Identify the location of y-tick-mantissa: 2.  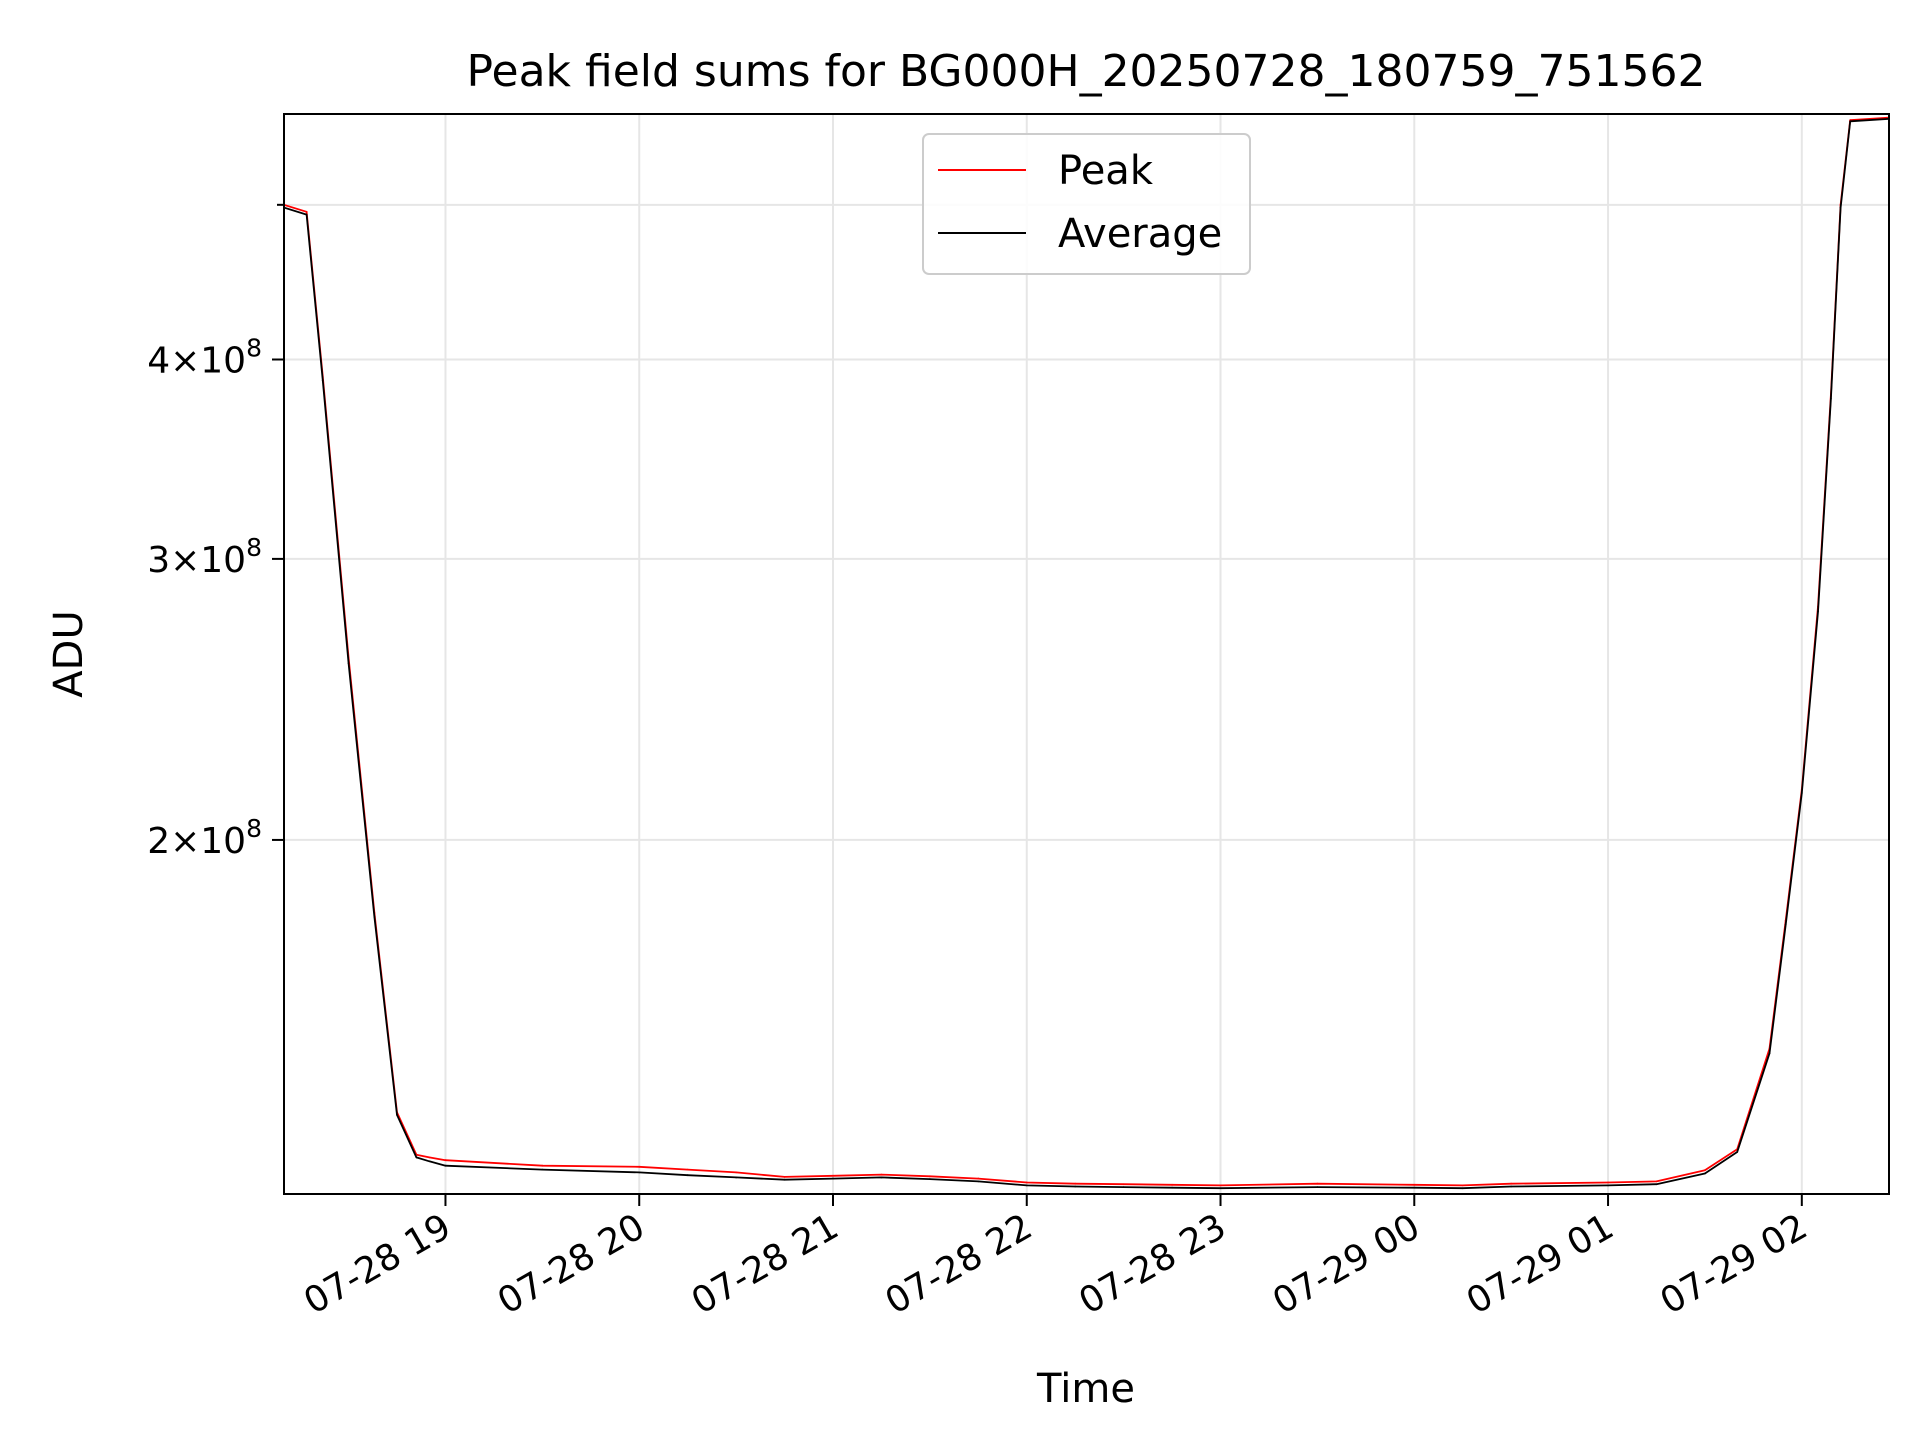
(158, 841).